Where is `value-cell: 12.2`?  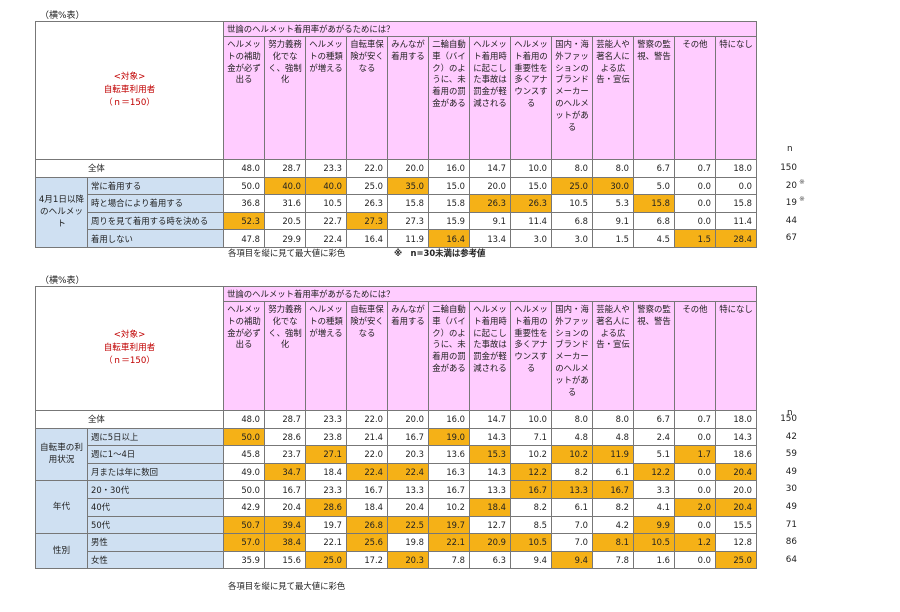
value-cell: 12.2 is located at coordinates (531, 472).